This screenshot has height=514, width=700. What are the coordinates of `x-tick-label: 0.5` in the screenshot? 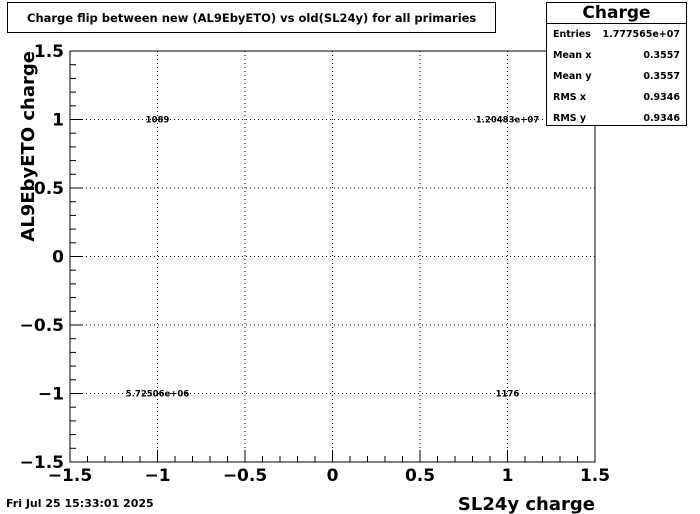 It's located at (420, 476).